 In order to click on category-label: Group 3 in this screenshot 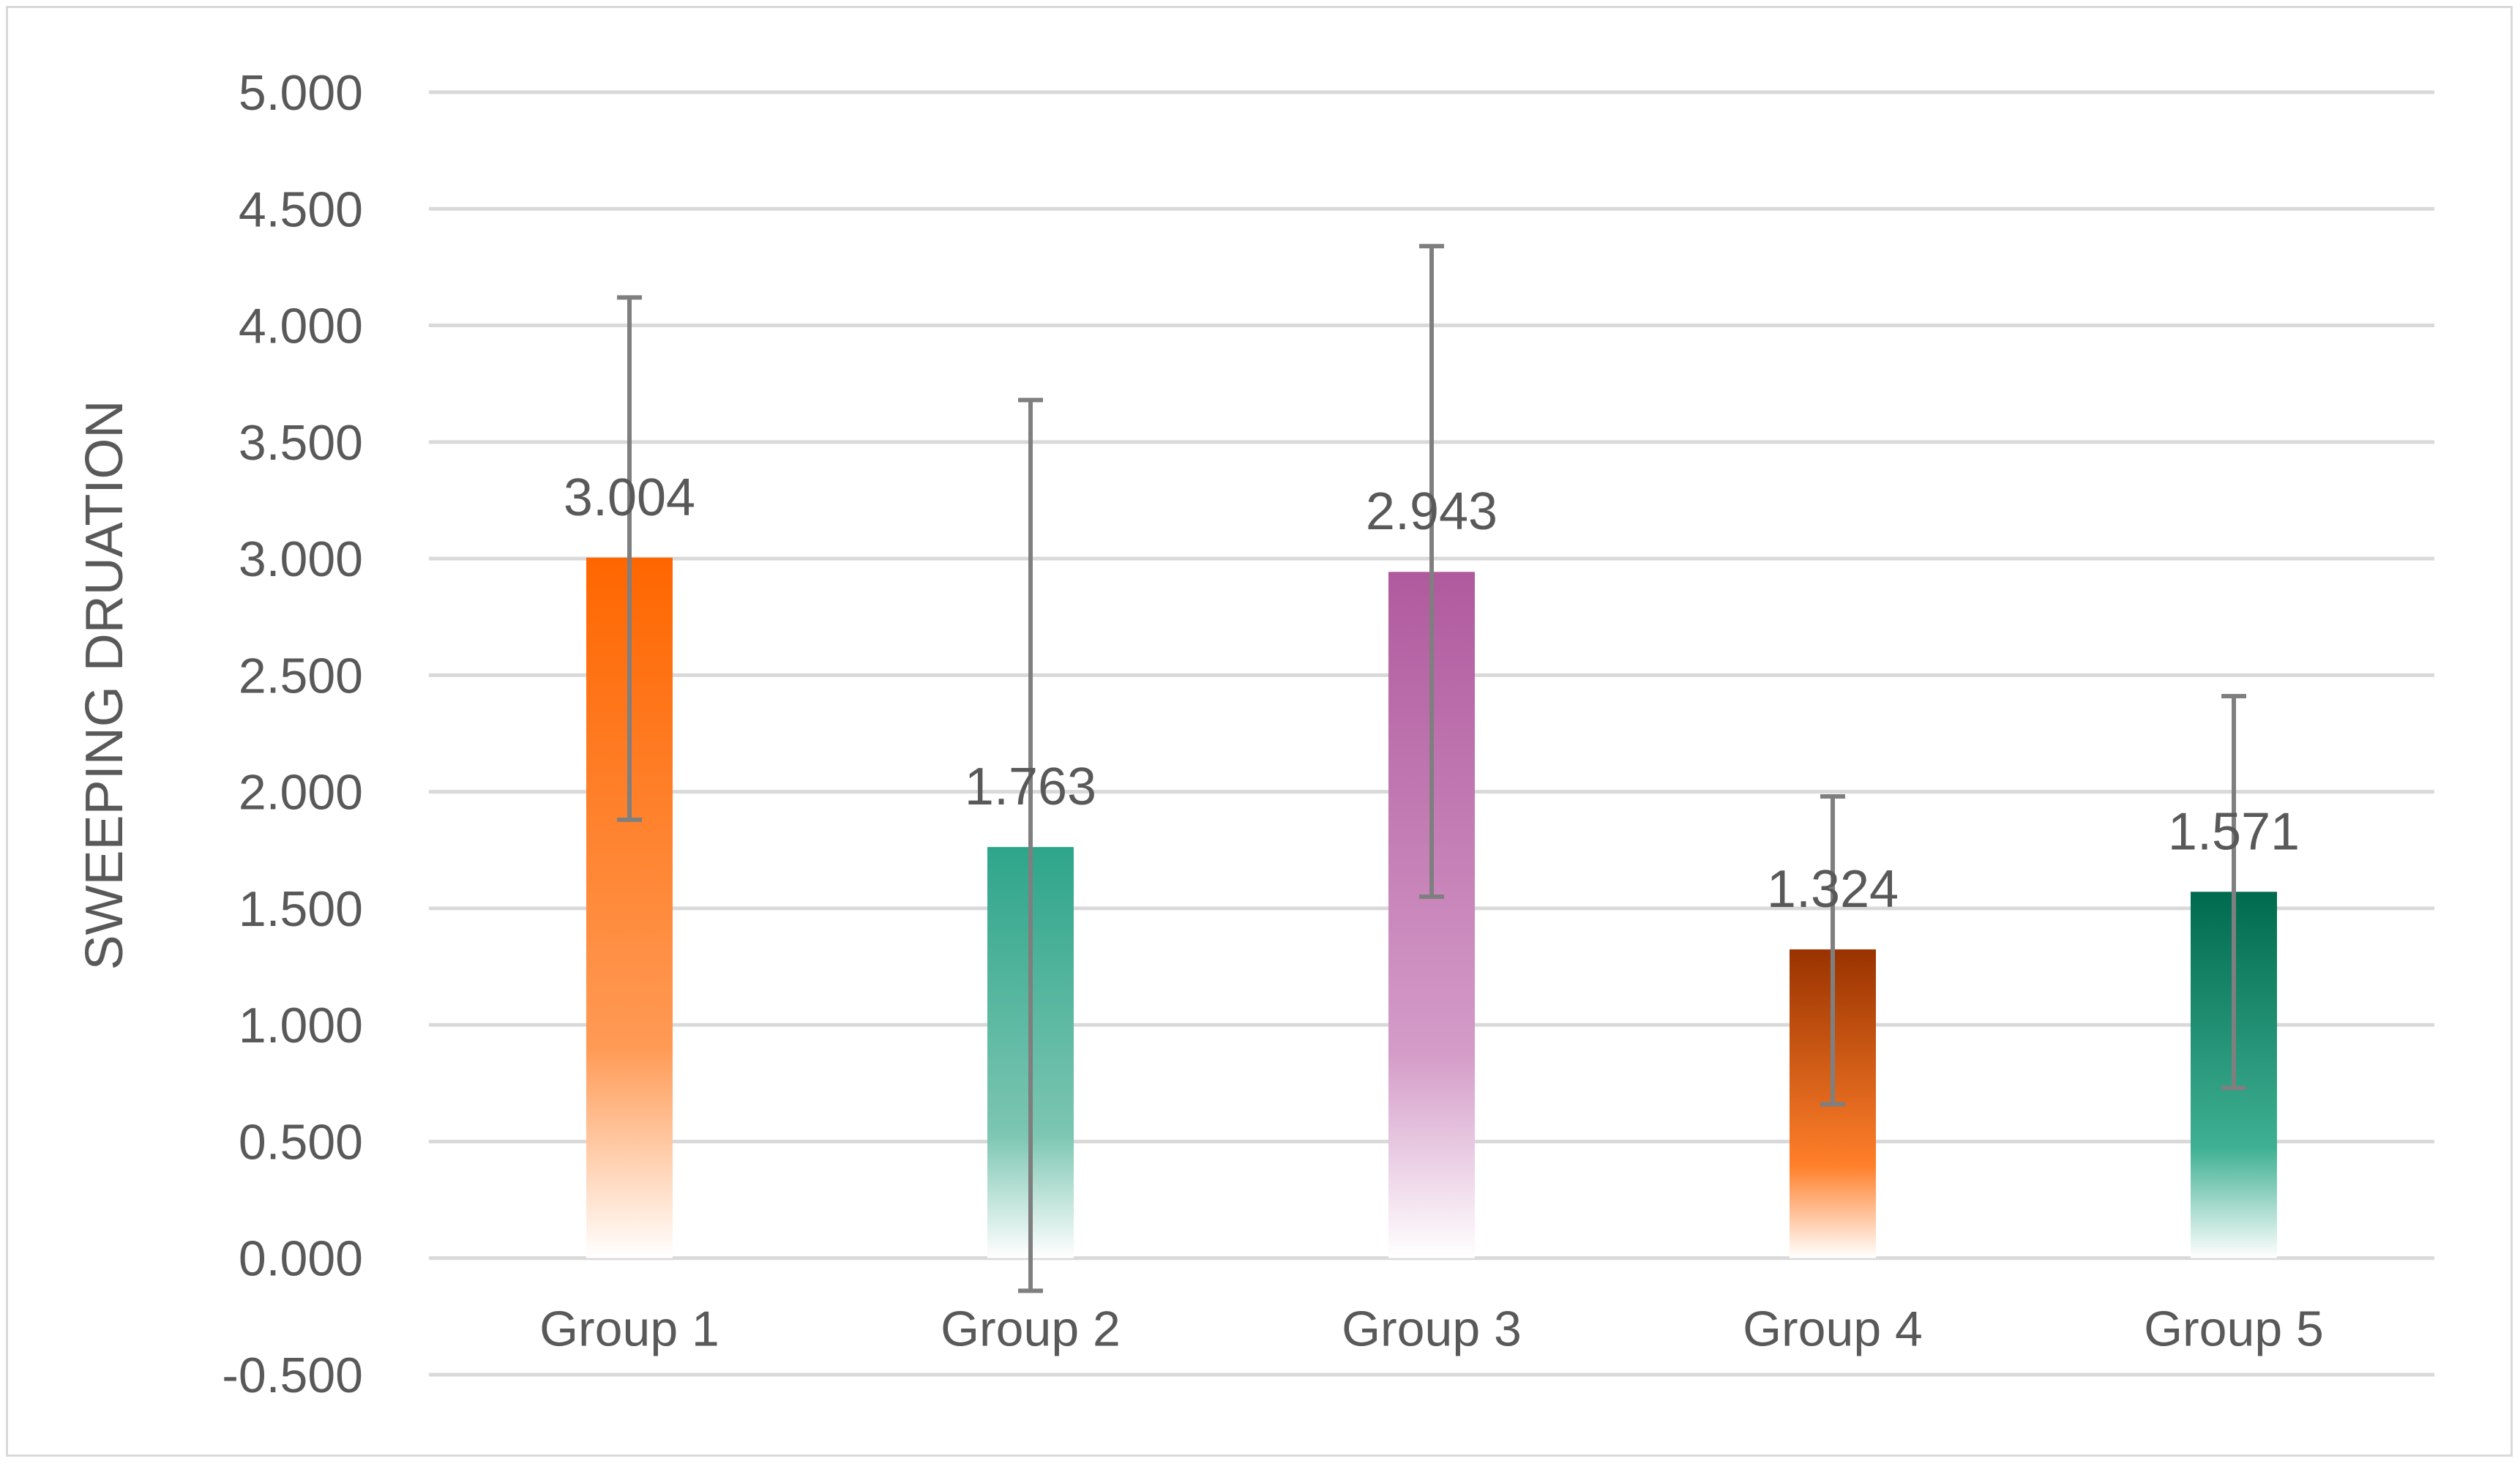, I will do `click(1432, 1329)`.